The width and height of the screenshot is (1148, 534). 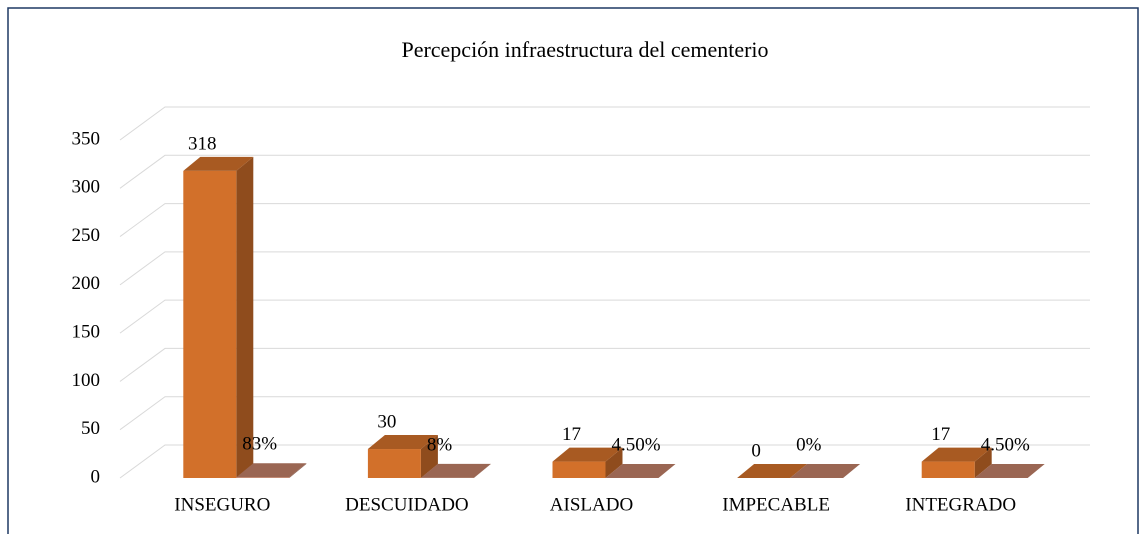 I want to click on y-tick-label: 150, so click(x=86, y=332).